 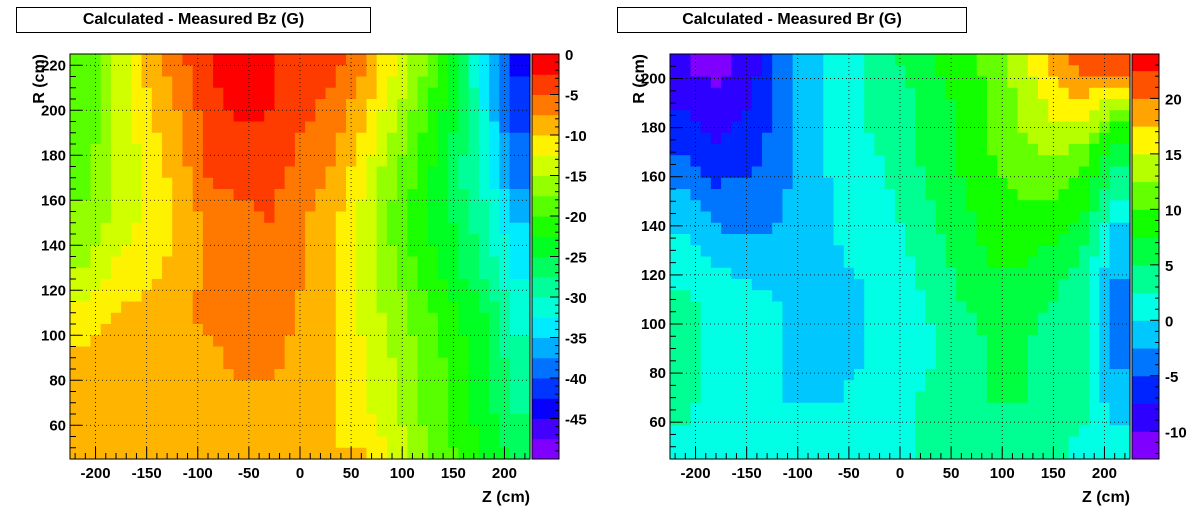 What do you see at coordinates (576, 136) in the screenshot?
I see `color-scale-label: -10` at bounding box center [576, 136].